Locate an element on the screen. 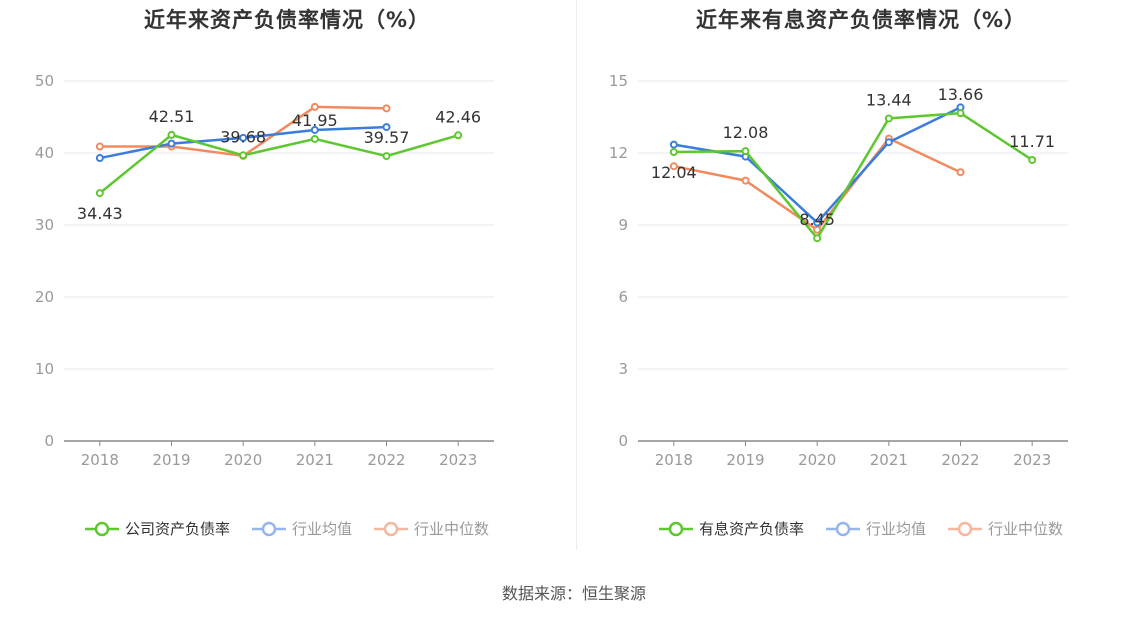  y-tick-label: 3 is located at coordinates (623, 369).